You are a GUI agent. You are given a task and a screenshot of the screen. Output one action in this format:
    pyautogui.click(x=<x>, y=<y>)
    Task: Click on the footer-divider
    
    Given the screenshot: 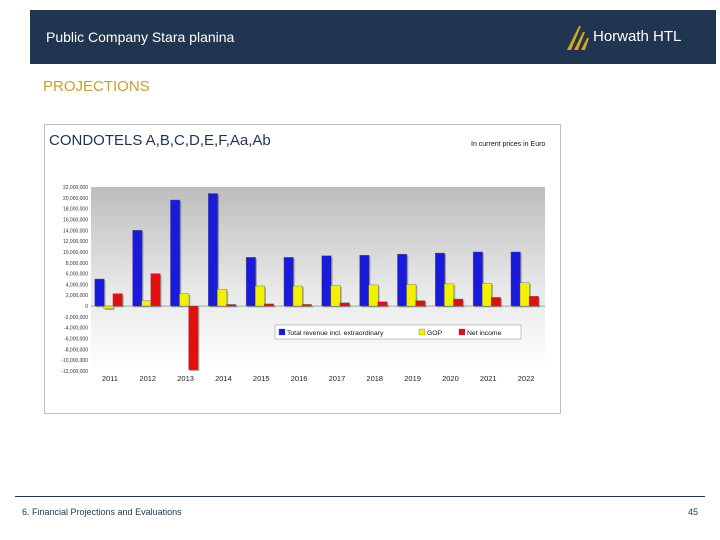 What is the action you would take?
    pyautogui.click(x=360, y=496)
    